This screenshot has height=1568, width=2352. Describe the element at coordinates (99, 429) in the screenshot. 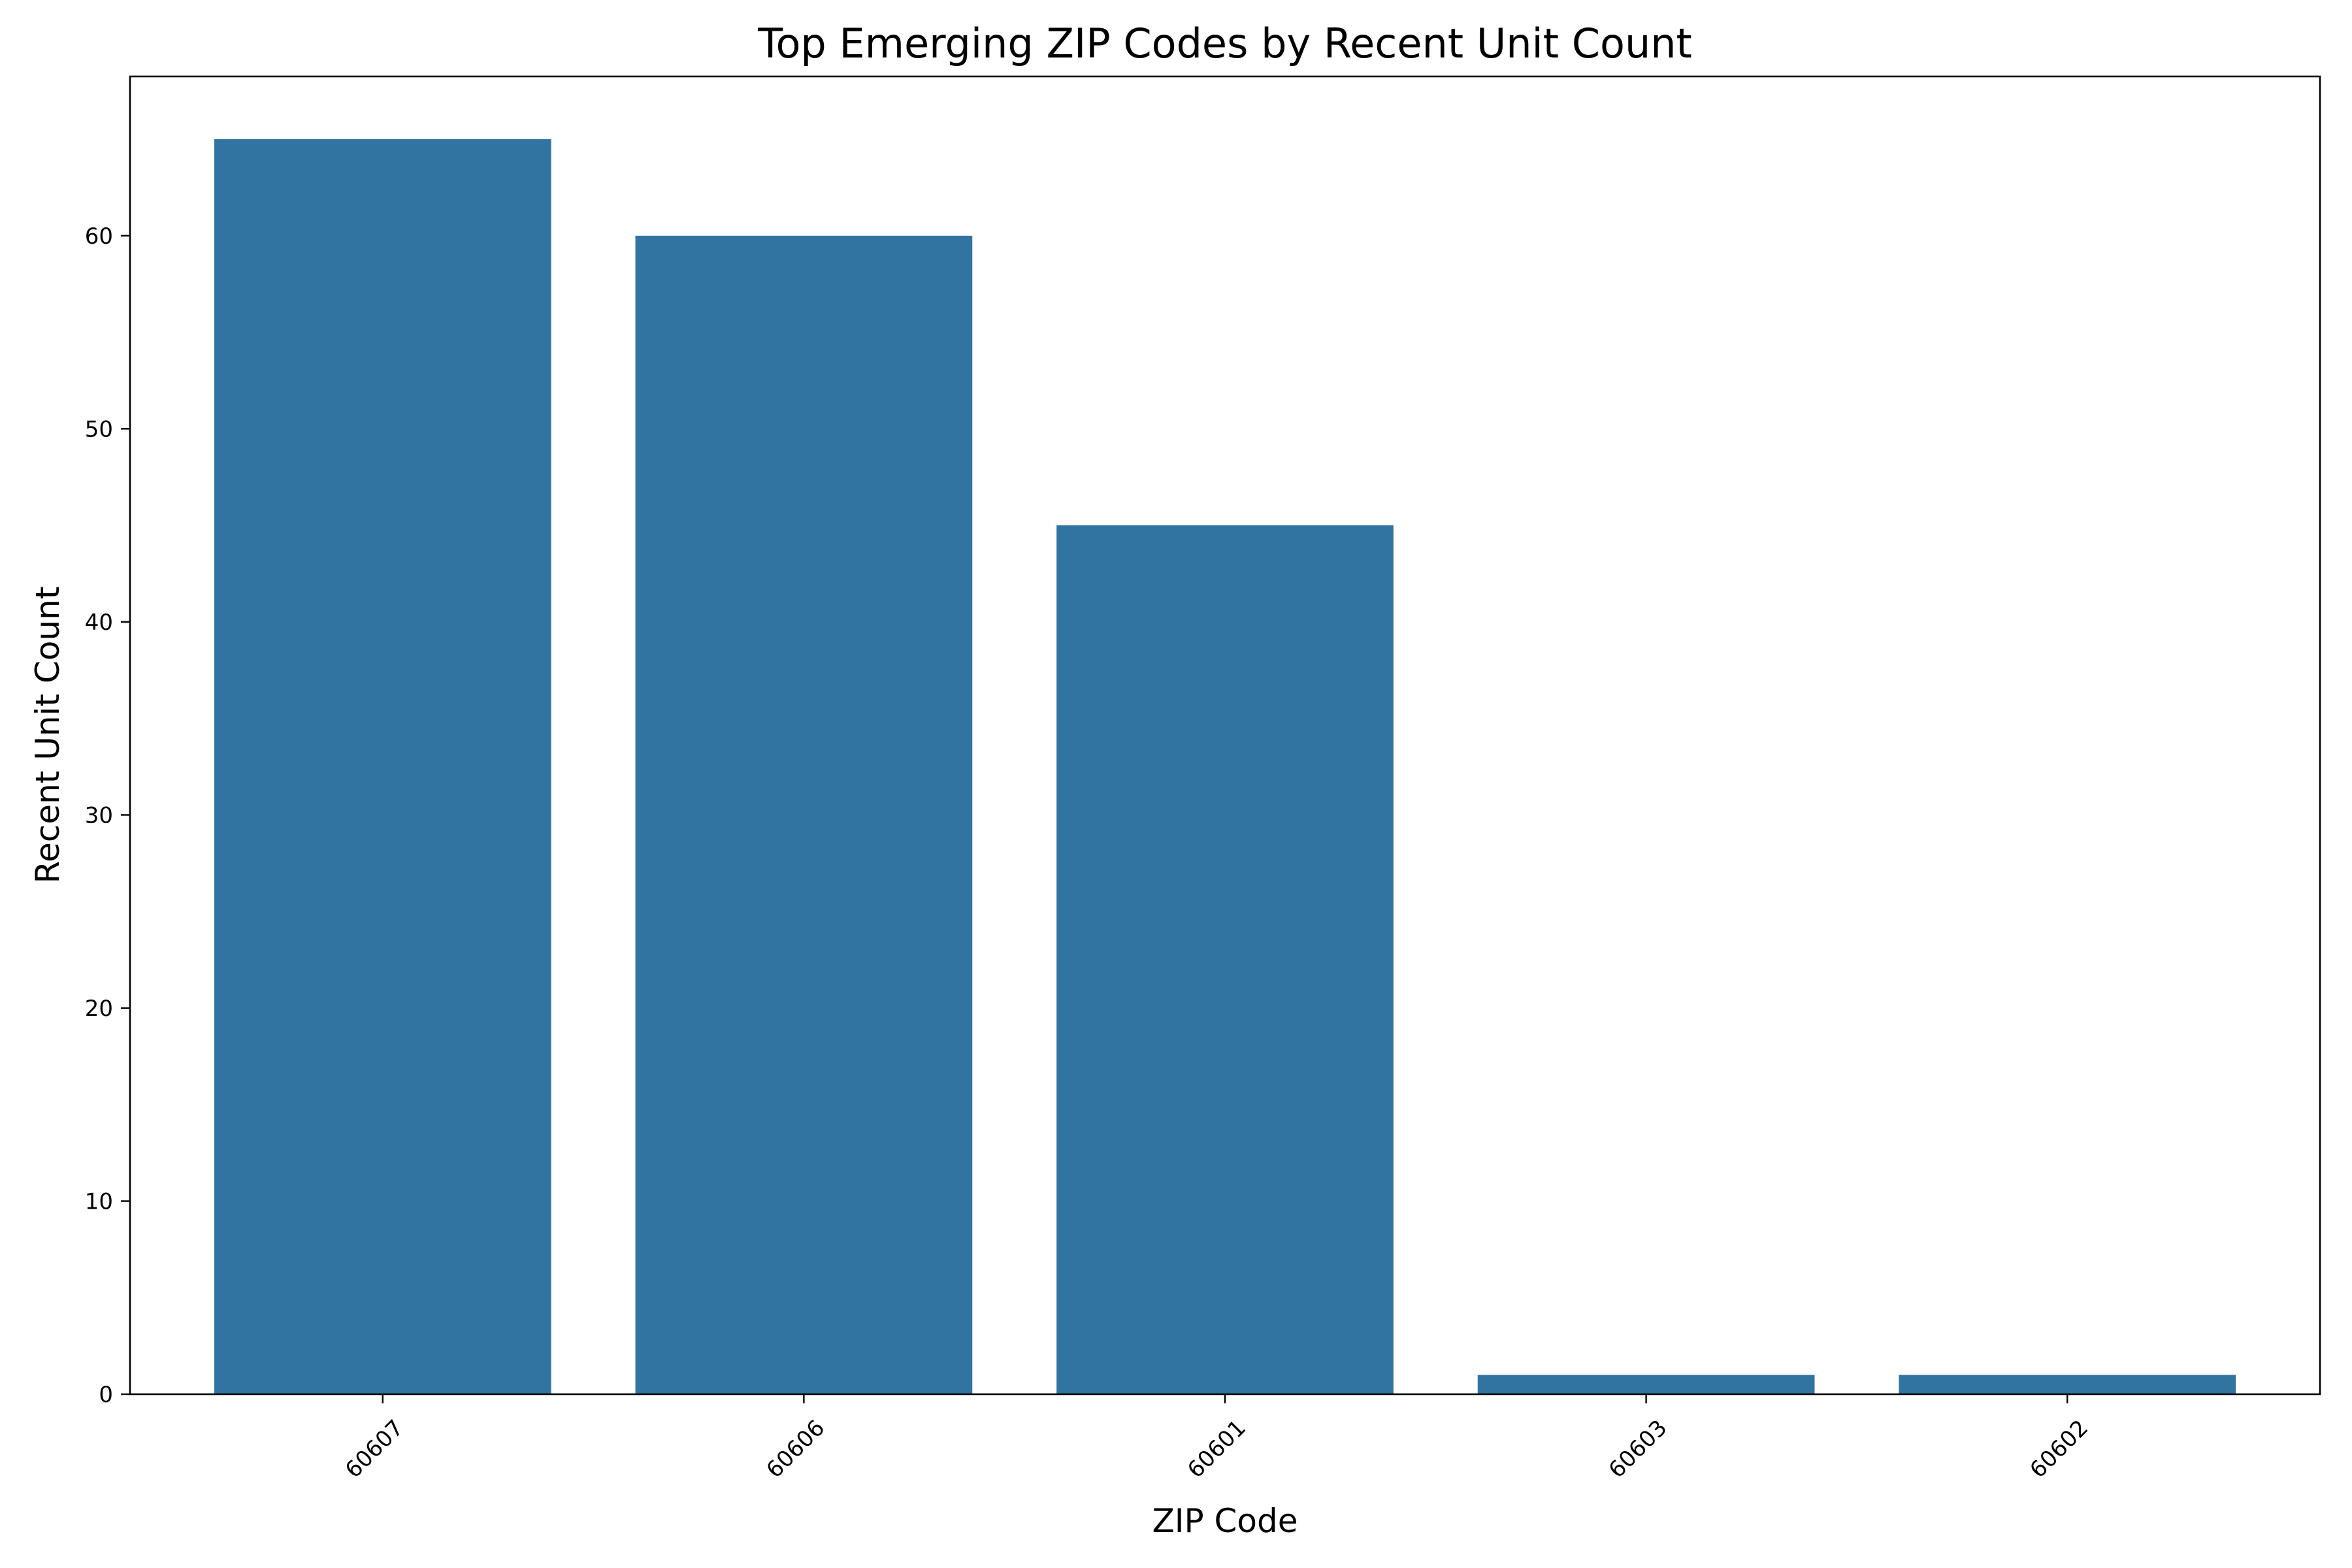

I see `y-tick-label: 50` at that location.